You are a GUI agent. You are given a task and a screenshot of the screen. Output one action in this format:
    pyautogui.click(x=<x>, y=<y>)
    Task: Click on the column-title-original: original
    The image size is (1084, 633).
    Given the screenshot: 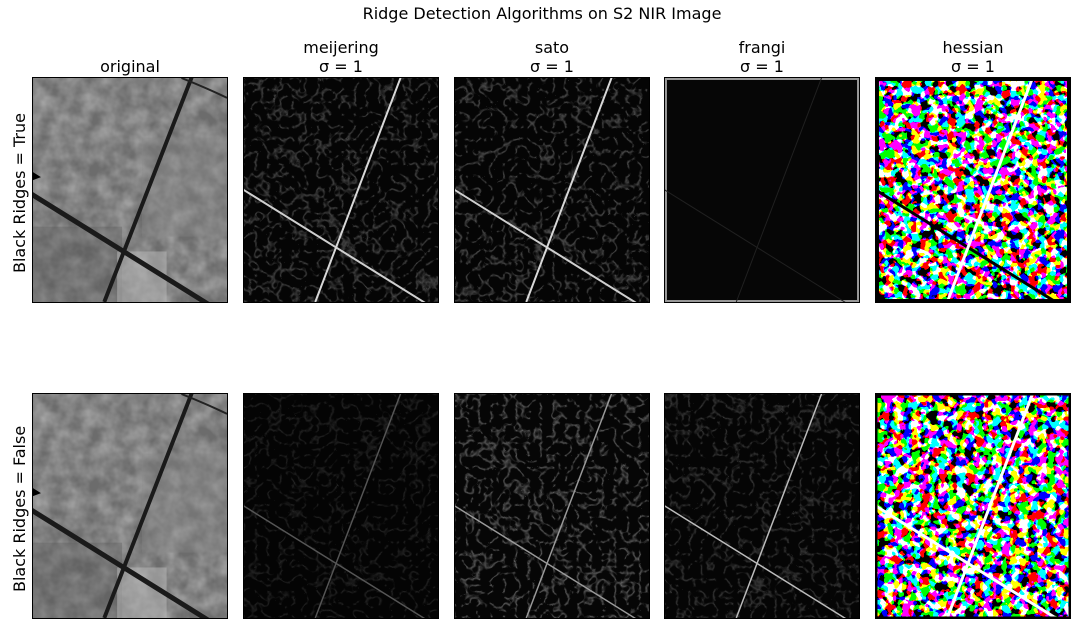 What is the action you would take?
    pyautogui.click(x=130, y=66)
    